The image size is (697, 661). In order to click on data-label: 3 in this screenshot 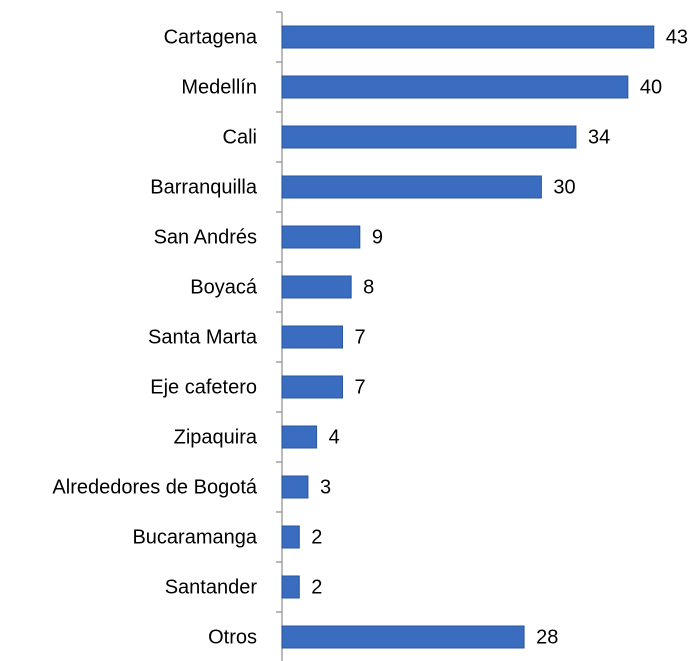, I will do `click(325, 487)`.